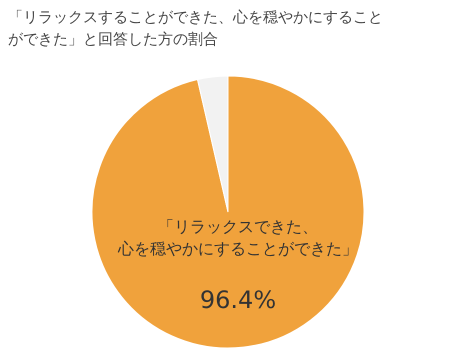 The height and width of the screenshot is (354, 461). I want to click on data-label: 96.4%, so click(238, 300).